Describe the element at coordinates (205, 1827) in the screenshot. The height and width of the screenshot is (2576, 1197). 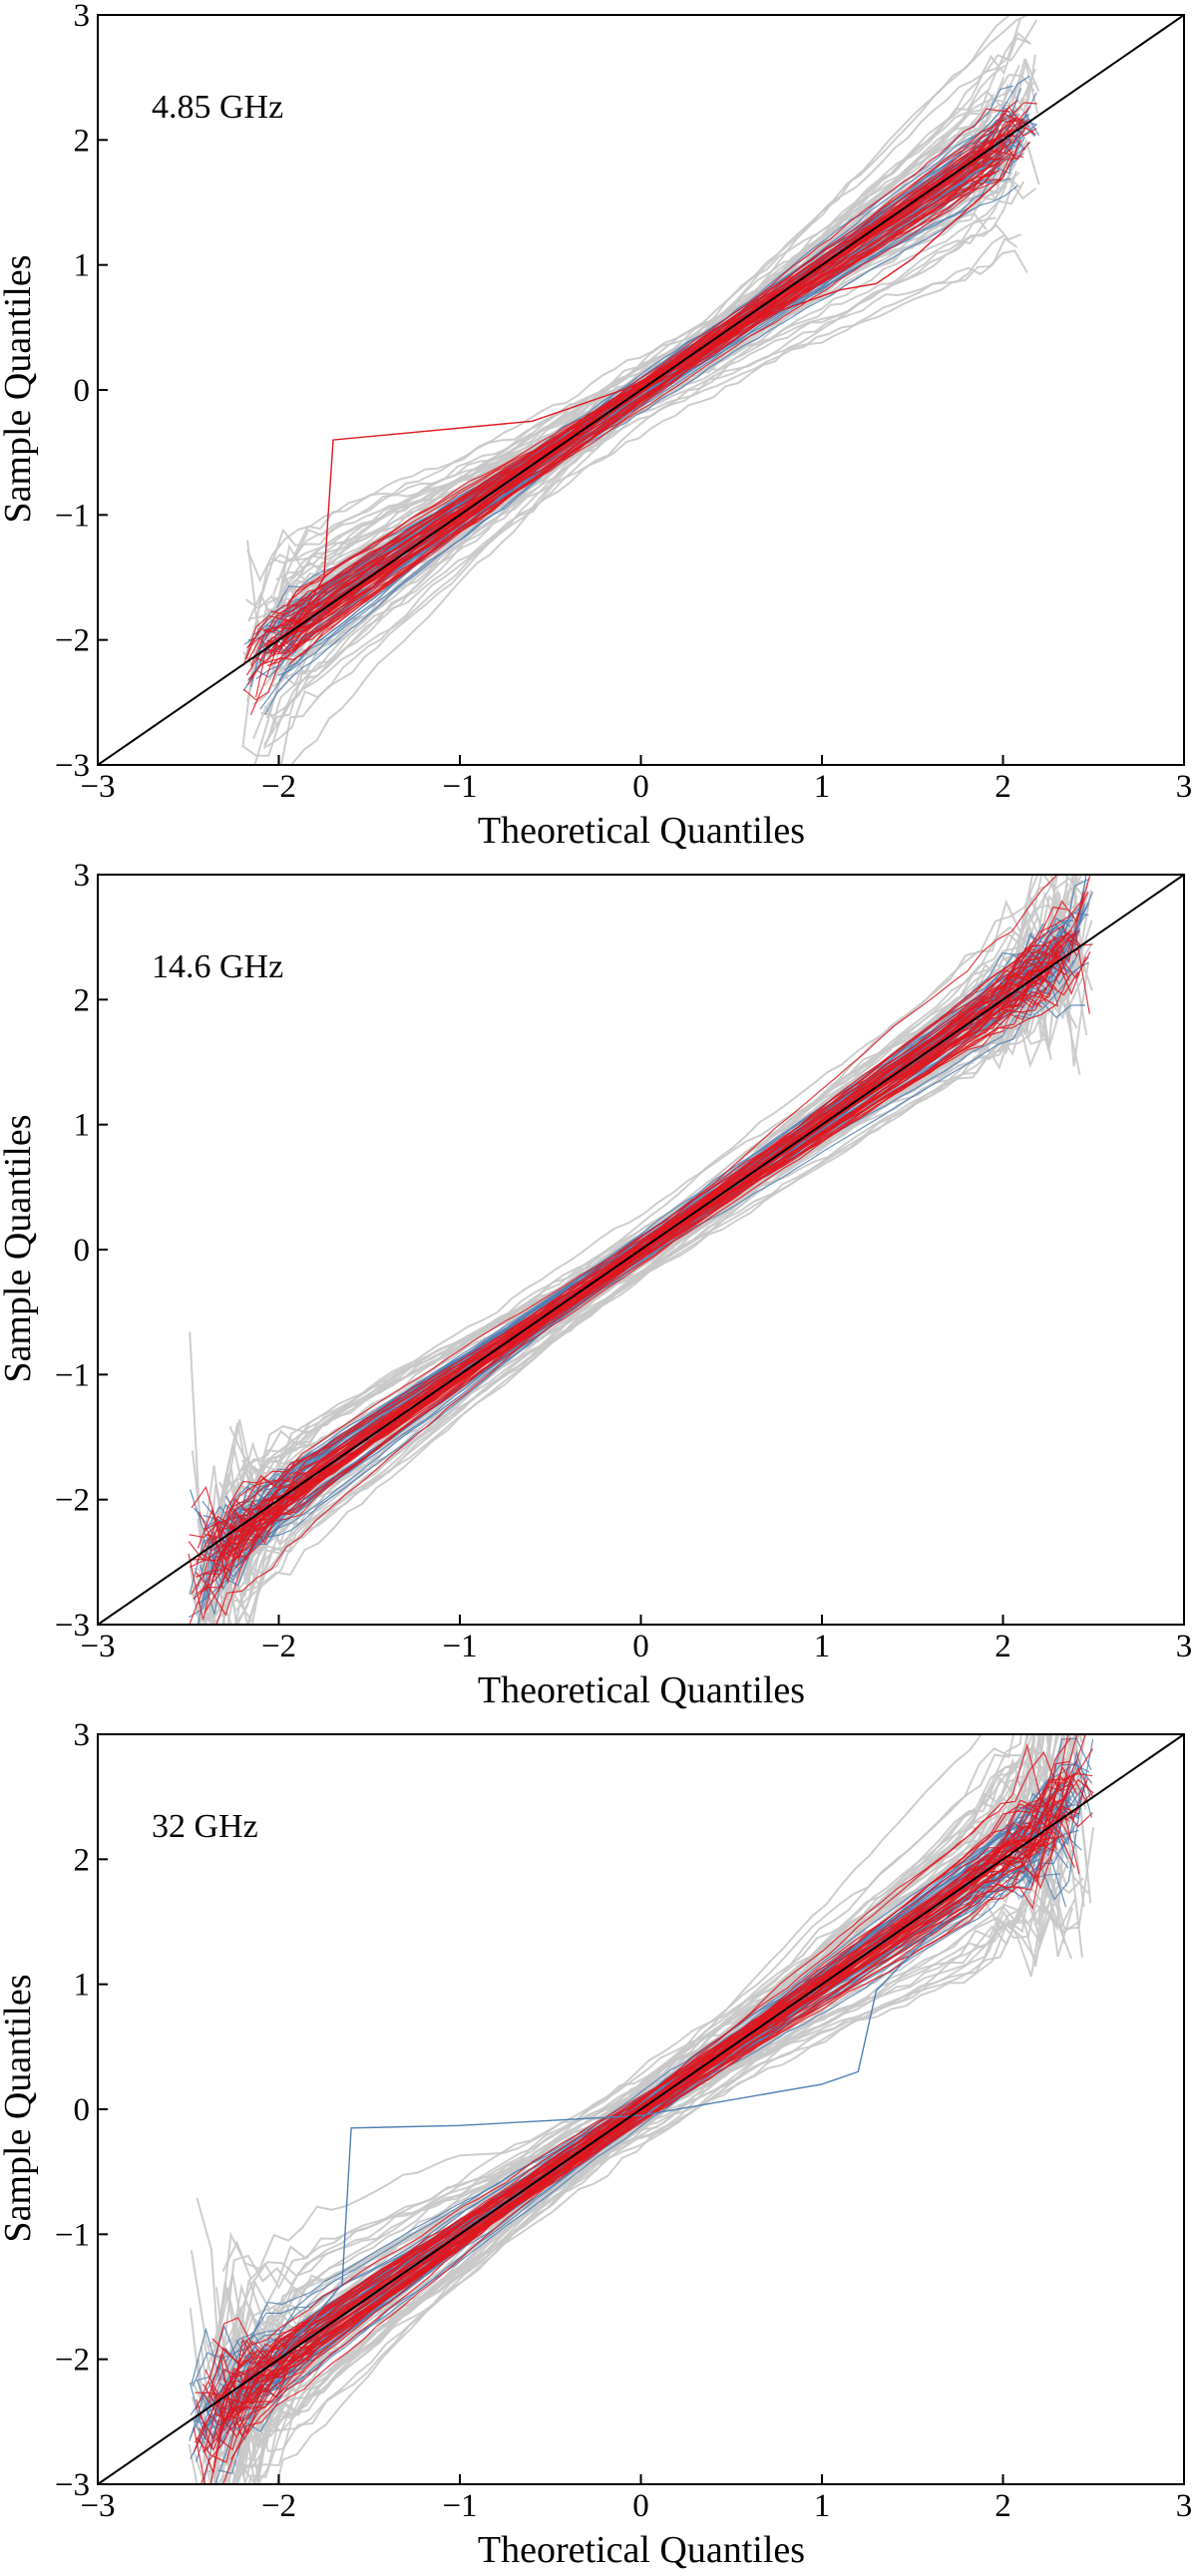
I see `panel-label: 32 GHz` at that location.